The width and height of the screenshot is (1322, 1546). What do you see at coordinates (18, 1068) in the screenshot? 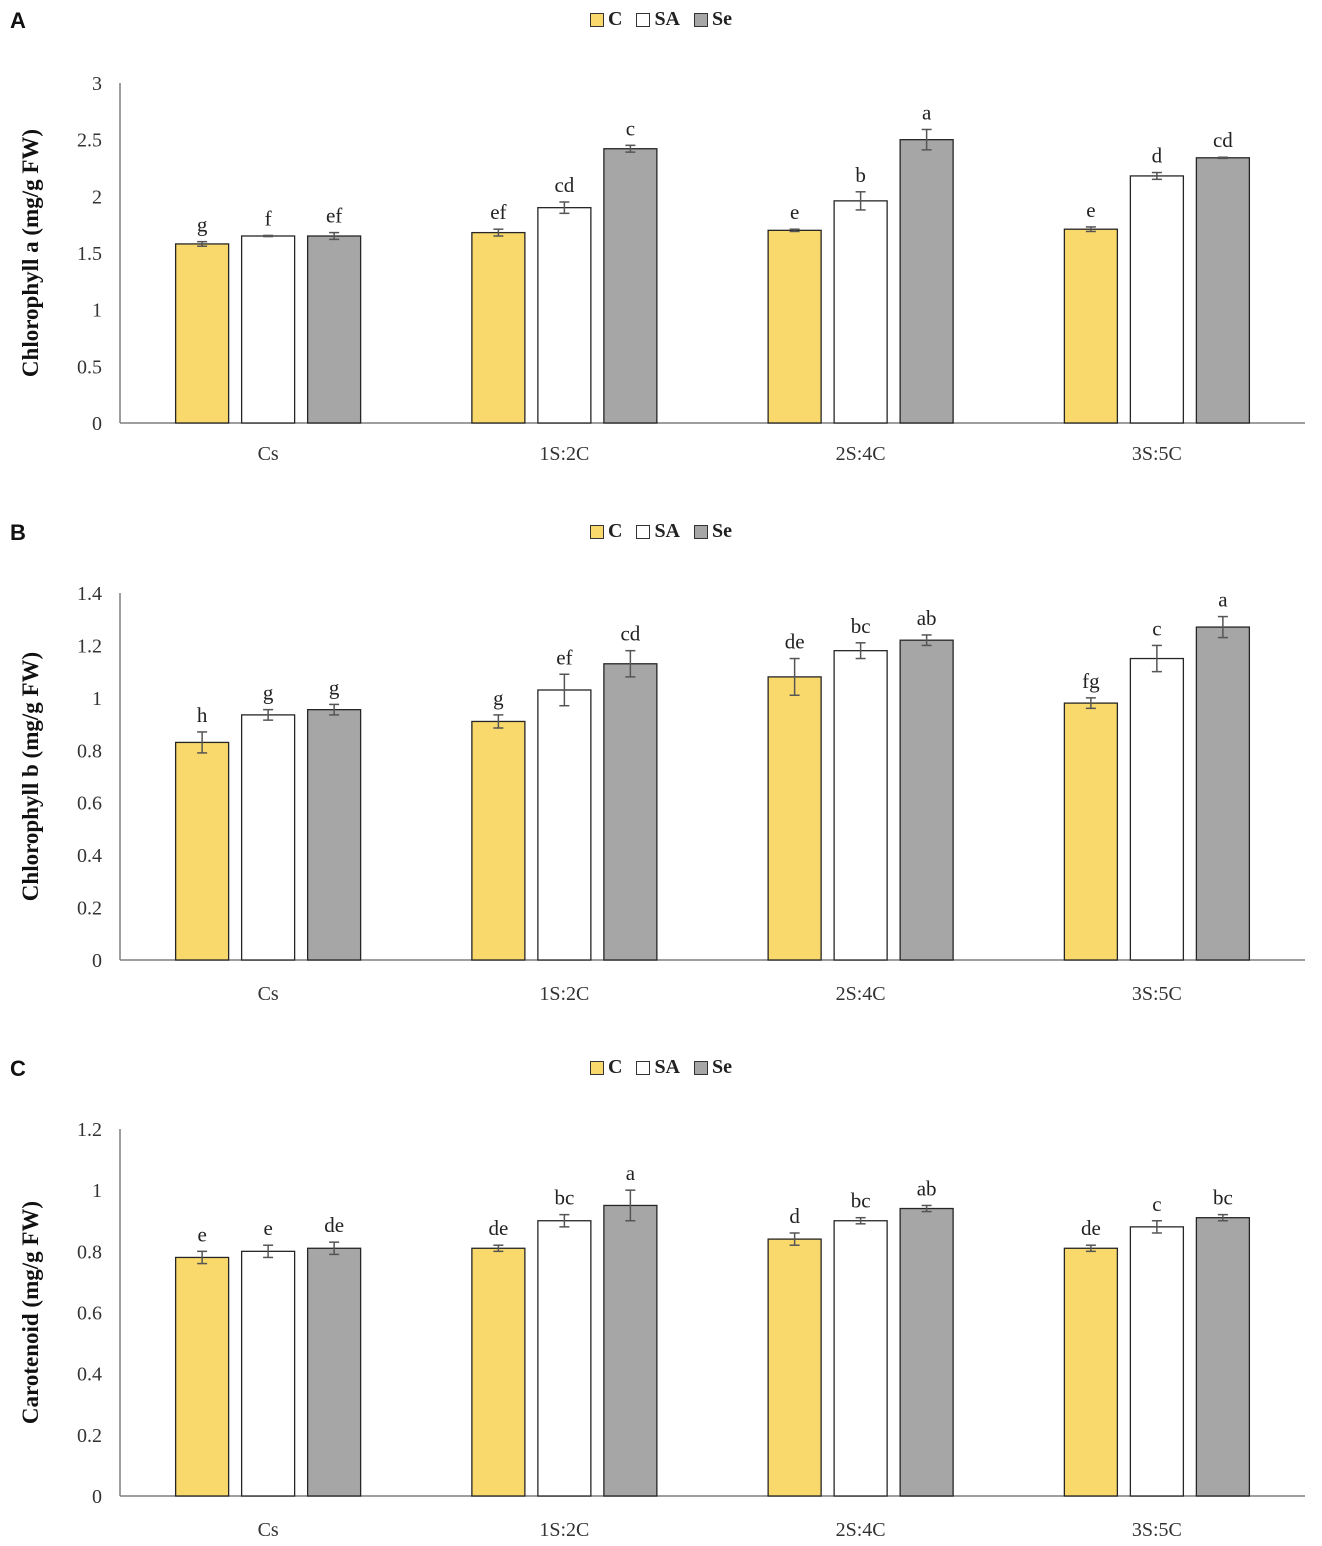
I see `panel-letter: C` at bounding box center [18, 1068].